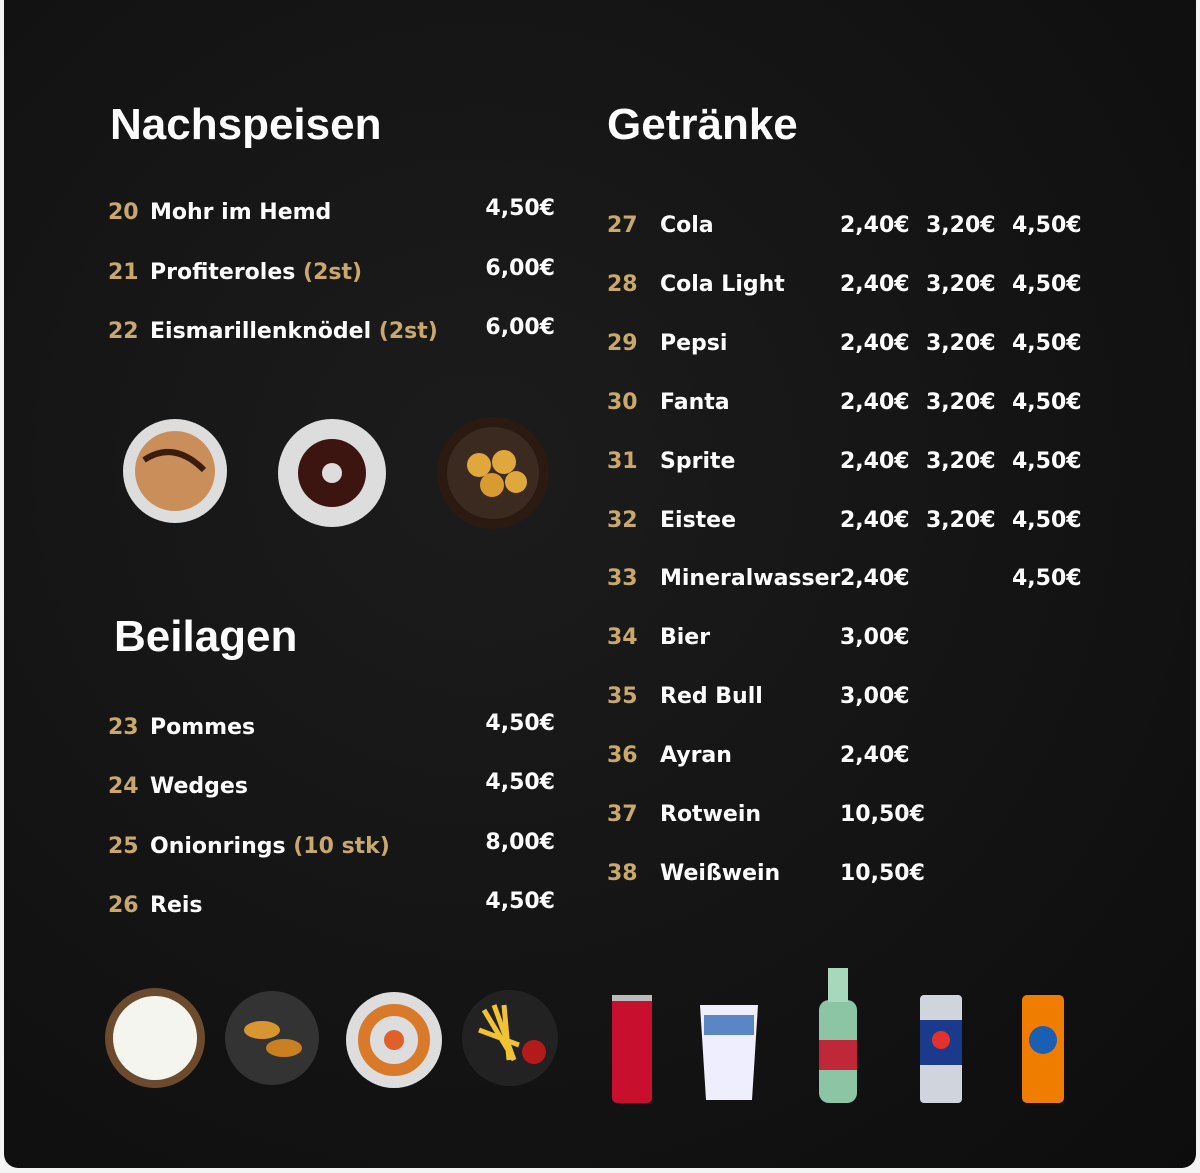  What do you see at coordinates (622, 343) in the screenshot?
I see `item-number: 29` at bounding box center [622, 343].